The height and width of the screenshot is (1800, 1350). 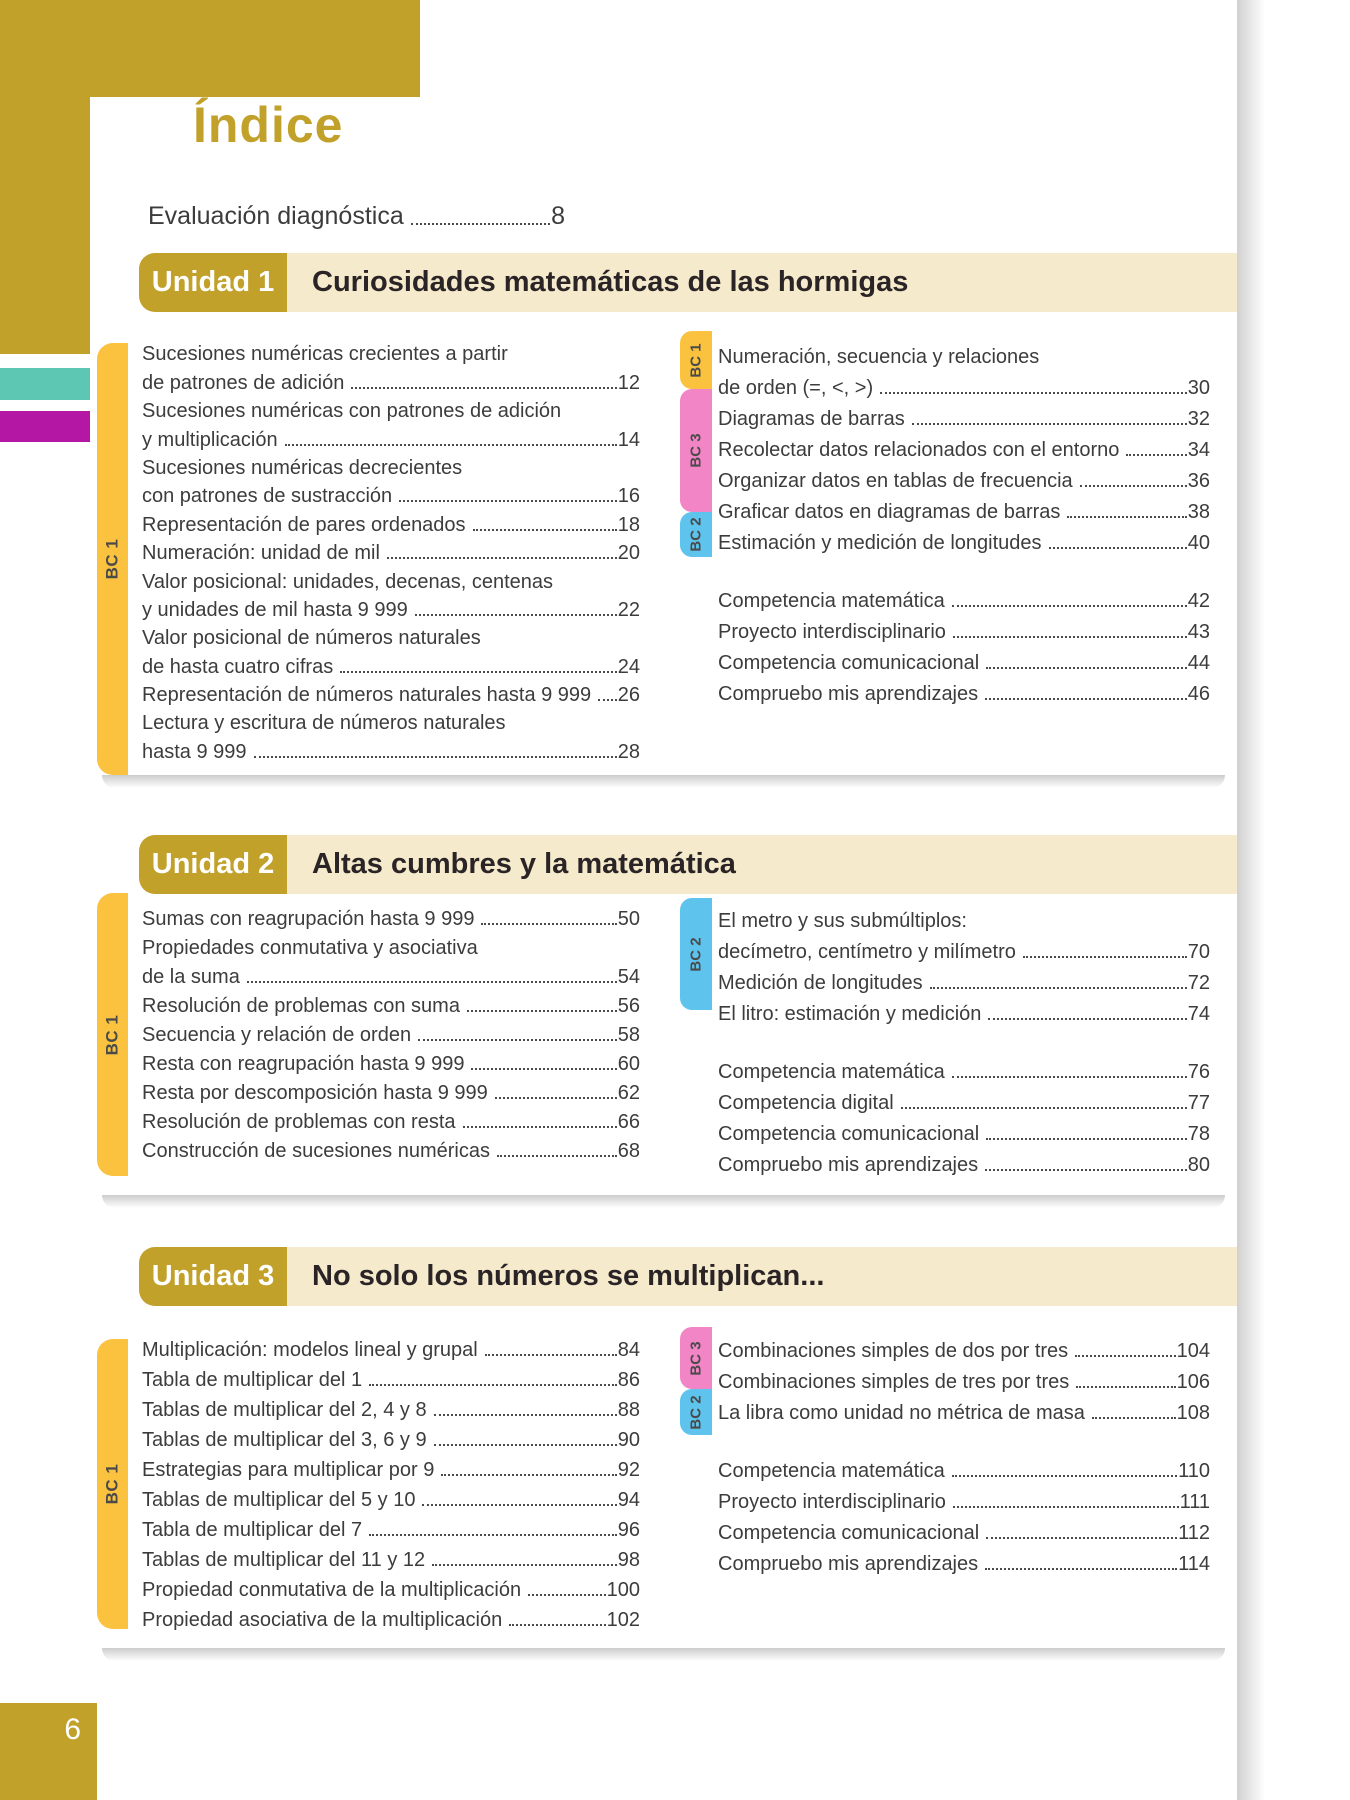 I want to click on entry-title: Competencia comunicacional, so click(x=849, y=1533).